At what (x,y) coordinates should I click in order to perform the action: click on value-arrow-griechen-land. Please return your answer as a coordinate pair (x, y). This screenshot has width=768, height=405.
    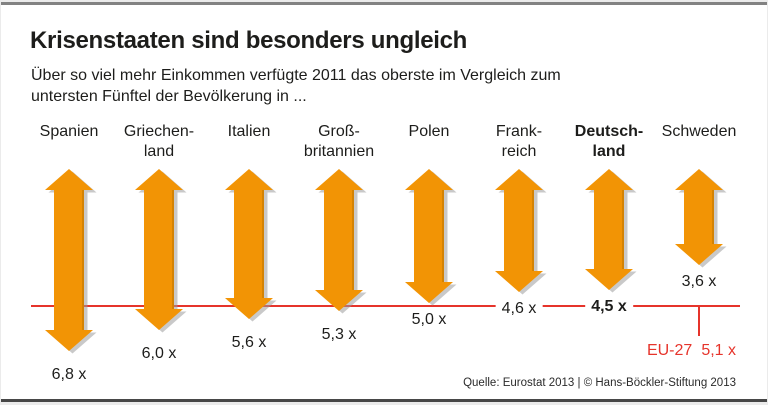
    Looking at the image, I should click on (161, 251).